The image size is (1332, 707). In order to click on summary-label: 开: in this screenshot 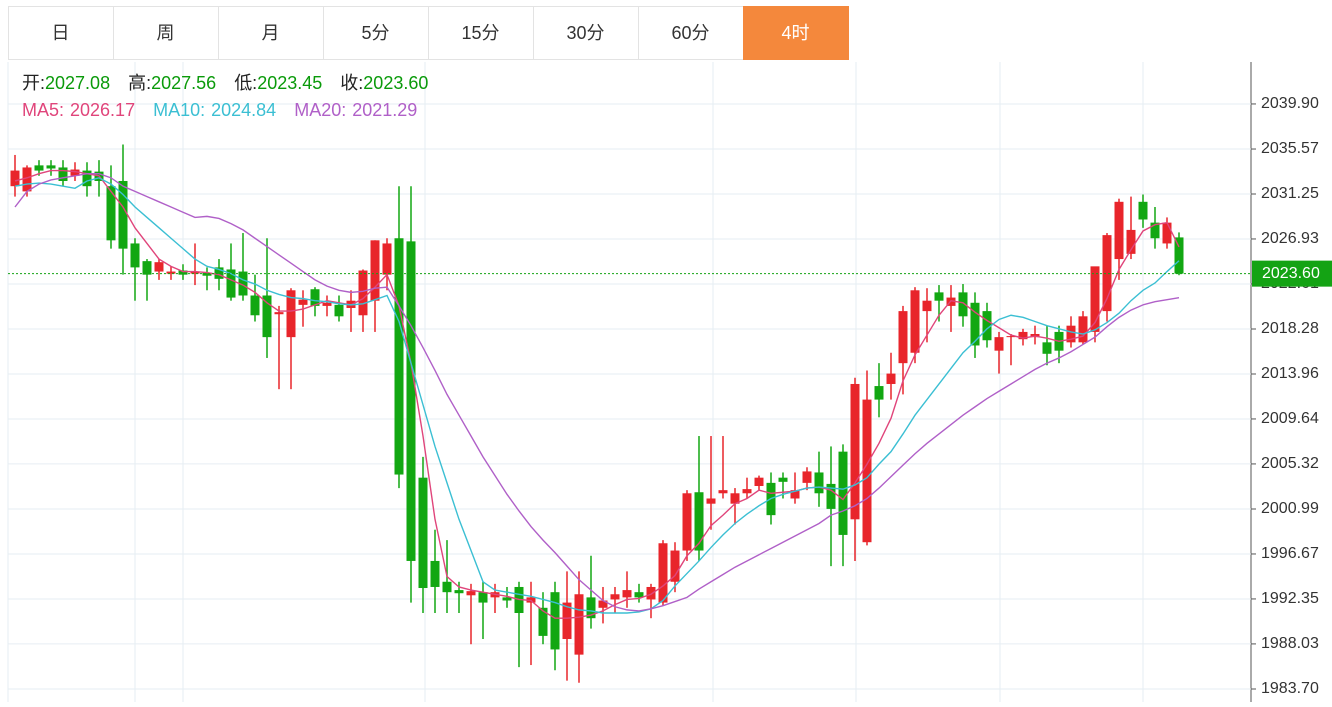, I will do `click(33, 83)`.